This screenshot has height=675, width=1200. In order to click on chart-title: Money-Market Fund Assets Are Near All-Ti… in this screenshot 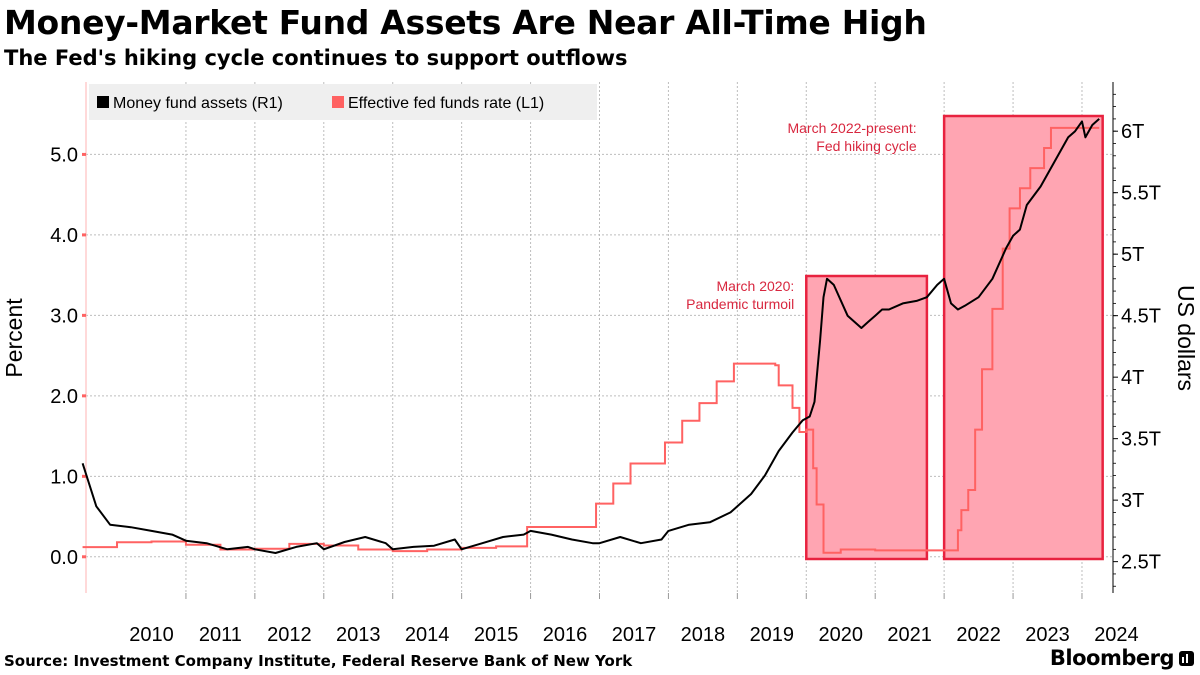, I will do `click(465, 22)`.